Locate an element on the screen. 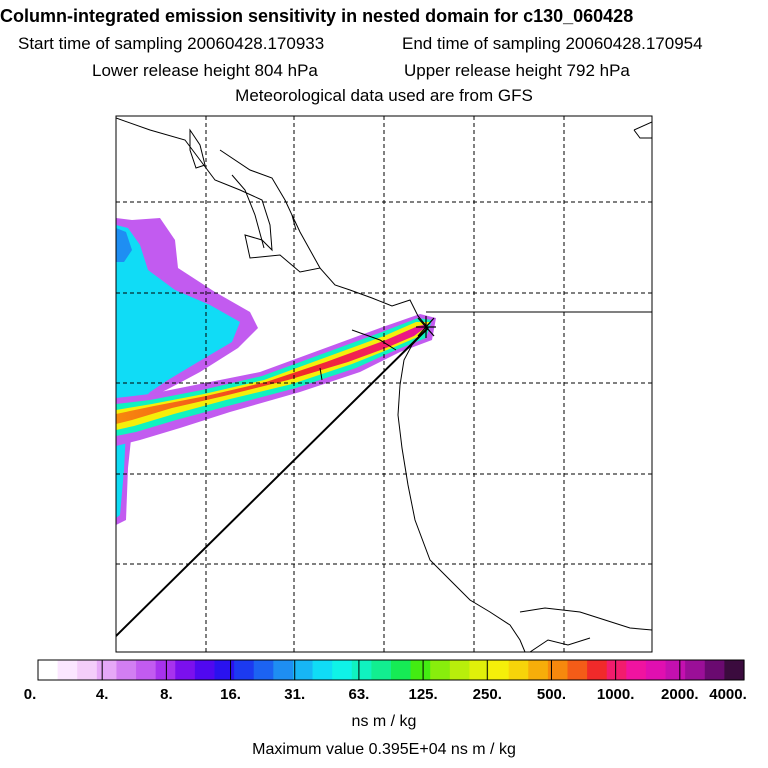 This screenshot has width=768, height=768. maximum-value-label: Maximum value 0.395E+04 ns m / kg is located at coordinates (384, 749).